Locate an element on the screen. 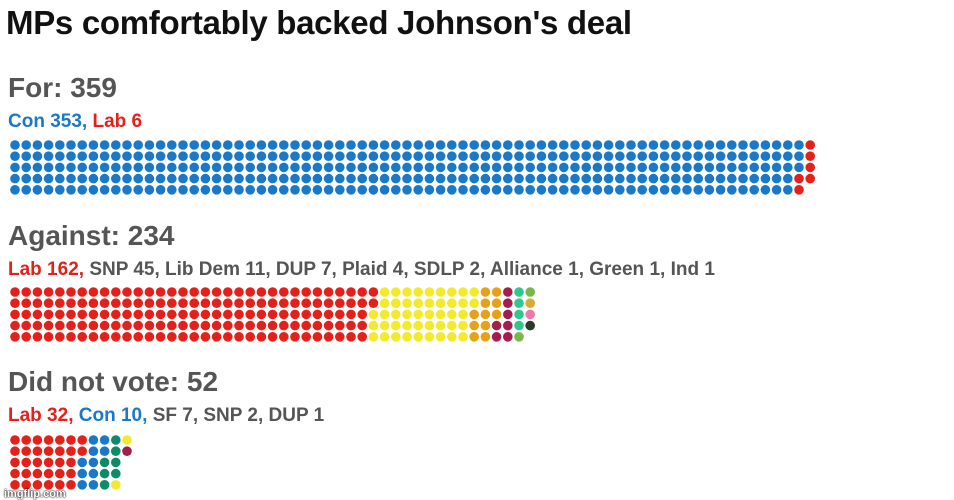 This screenshot has height=500, width=954. breakdown-item-con: Con 353 is located at coordinates (45, 121).